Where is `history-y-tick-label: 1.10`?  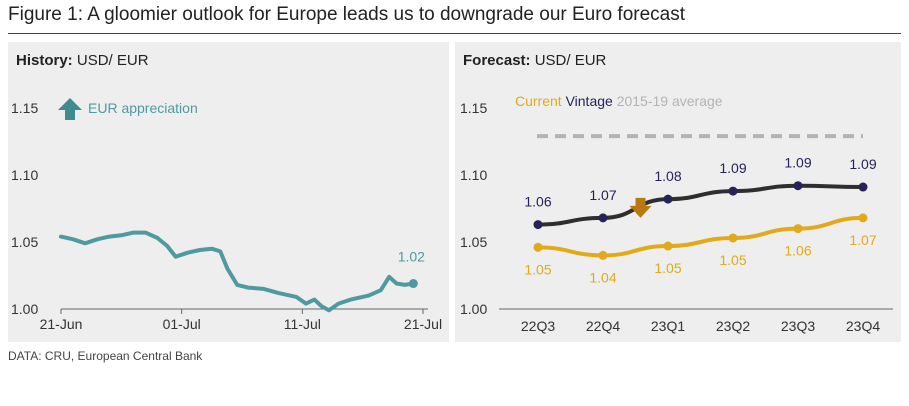
history-y-tick-label: 1.10 is located at coordinates (24, 175).